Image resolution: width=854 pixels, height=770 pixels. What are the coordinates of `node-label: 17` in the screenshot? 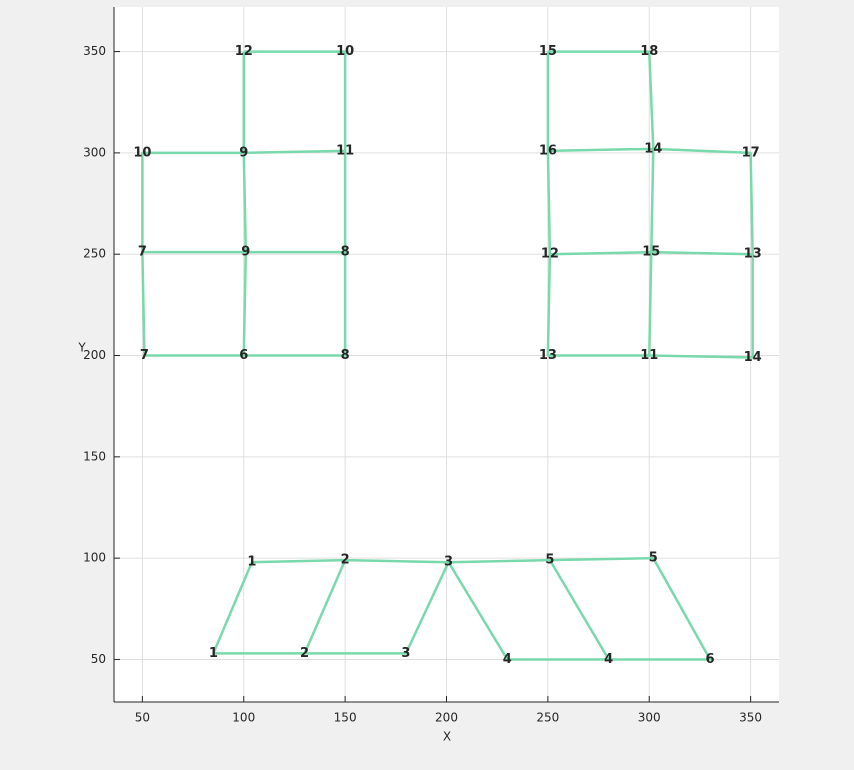 It's located at (751, 152).